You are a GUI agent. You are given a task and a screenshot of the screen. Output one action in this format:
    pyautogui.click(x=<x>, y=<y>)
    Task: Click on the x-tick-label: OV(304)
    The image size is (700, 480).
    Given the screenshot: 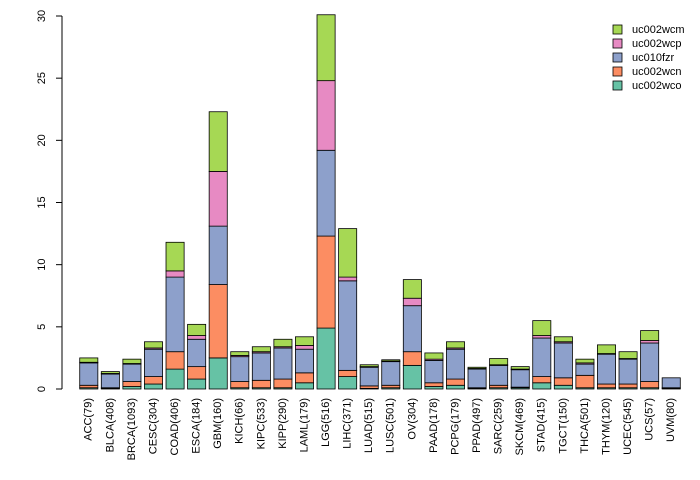 What is the action you would take?
    pyautogui.click(x=412, y=419)
    